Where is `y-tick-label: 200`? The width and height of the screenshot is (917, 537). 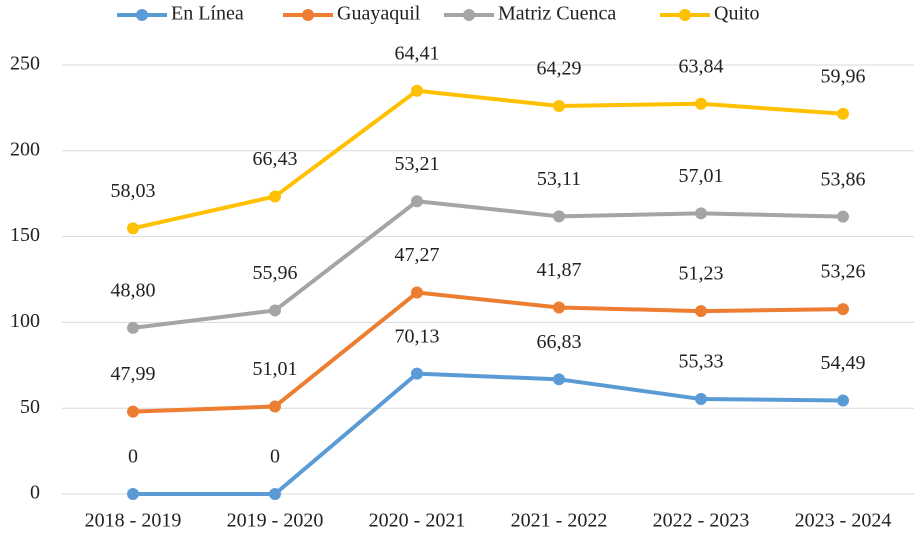
y-tick-label: 200 is located at coordinates (25, 149).